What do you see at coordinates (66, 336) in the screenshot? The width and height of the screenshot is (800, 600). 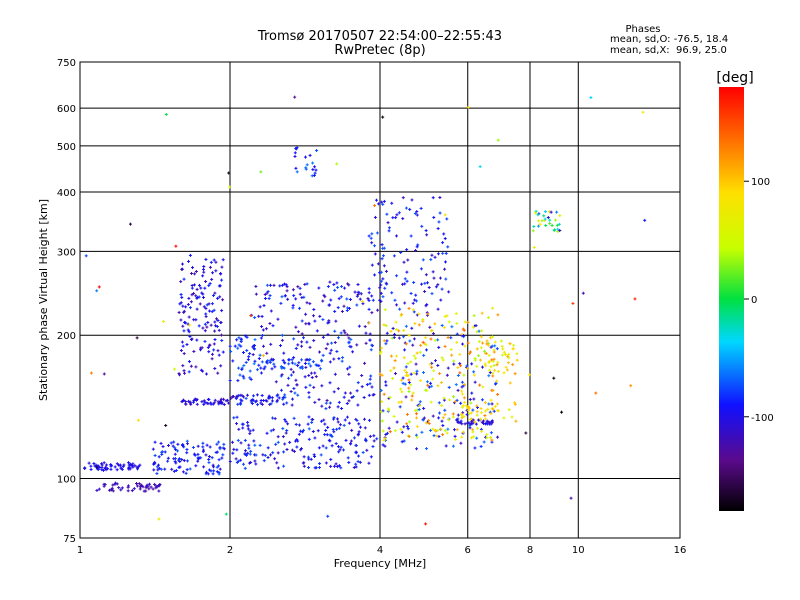 I see `y-tick-label: 200` at bounding box center [66, 336].